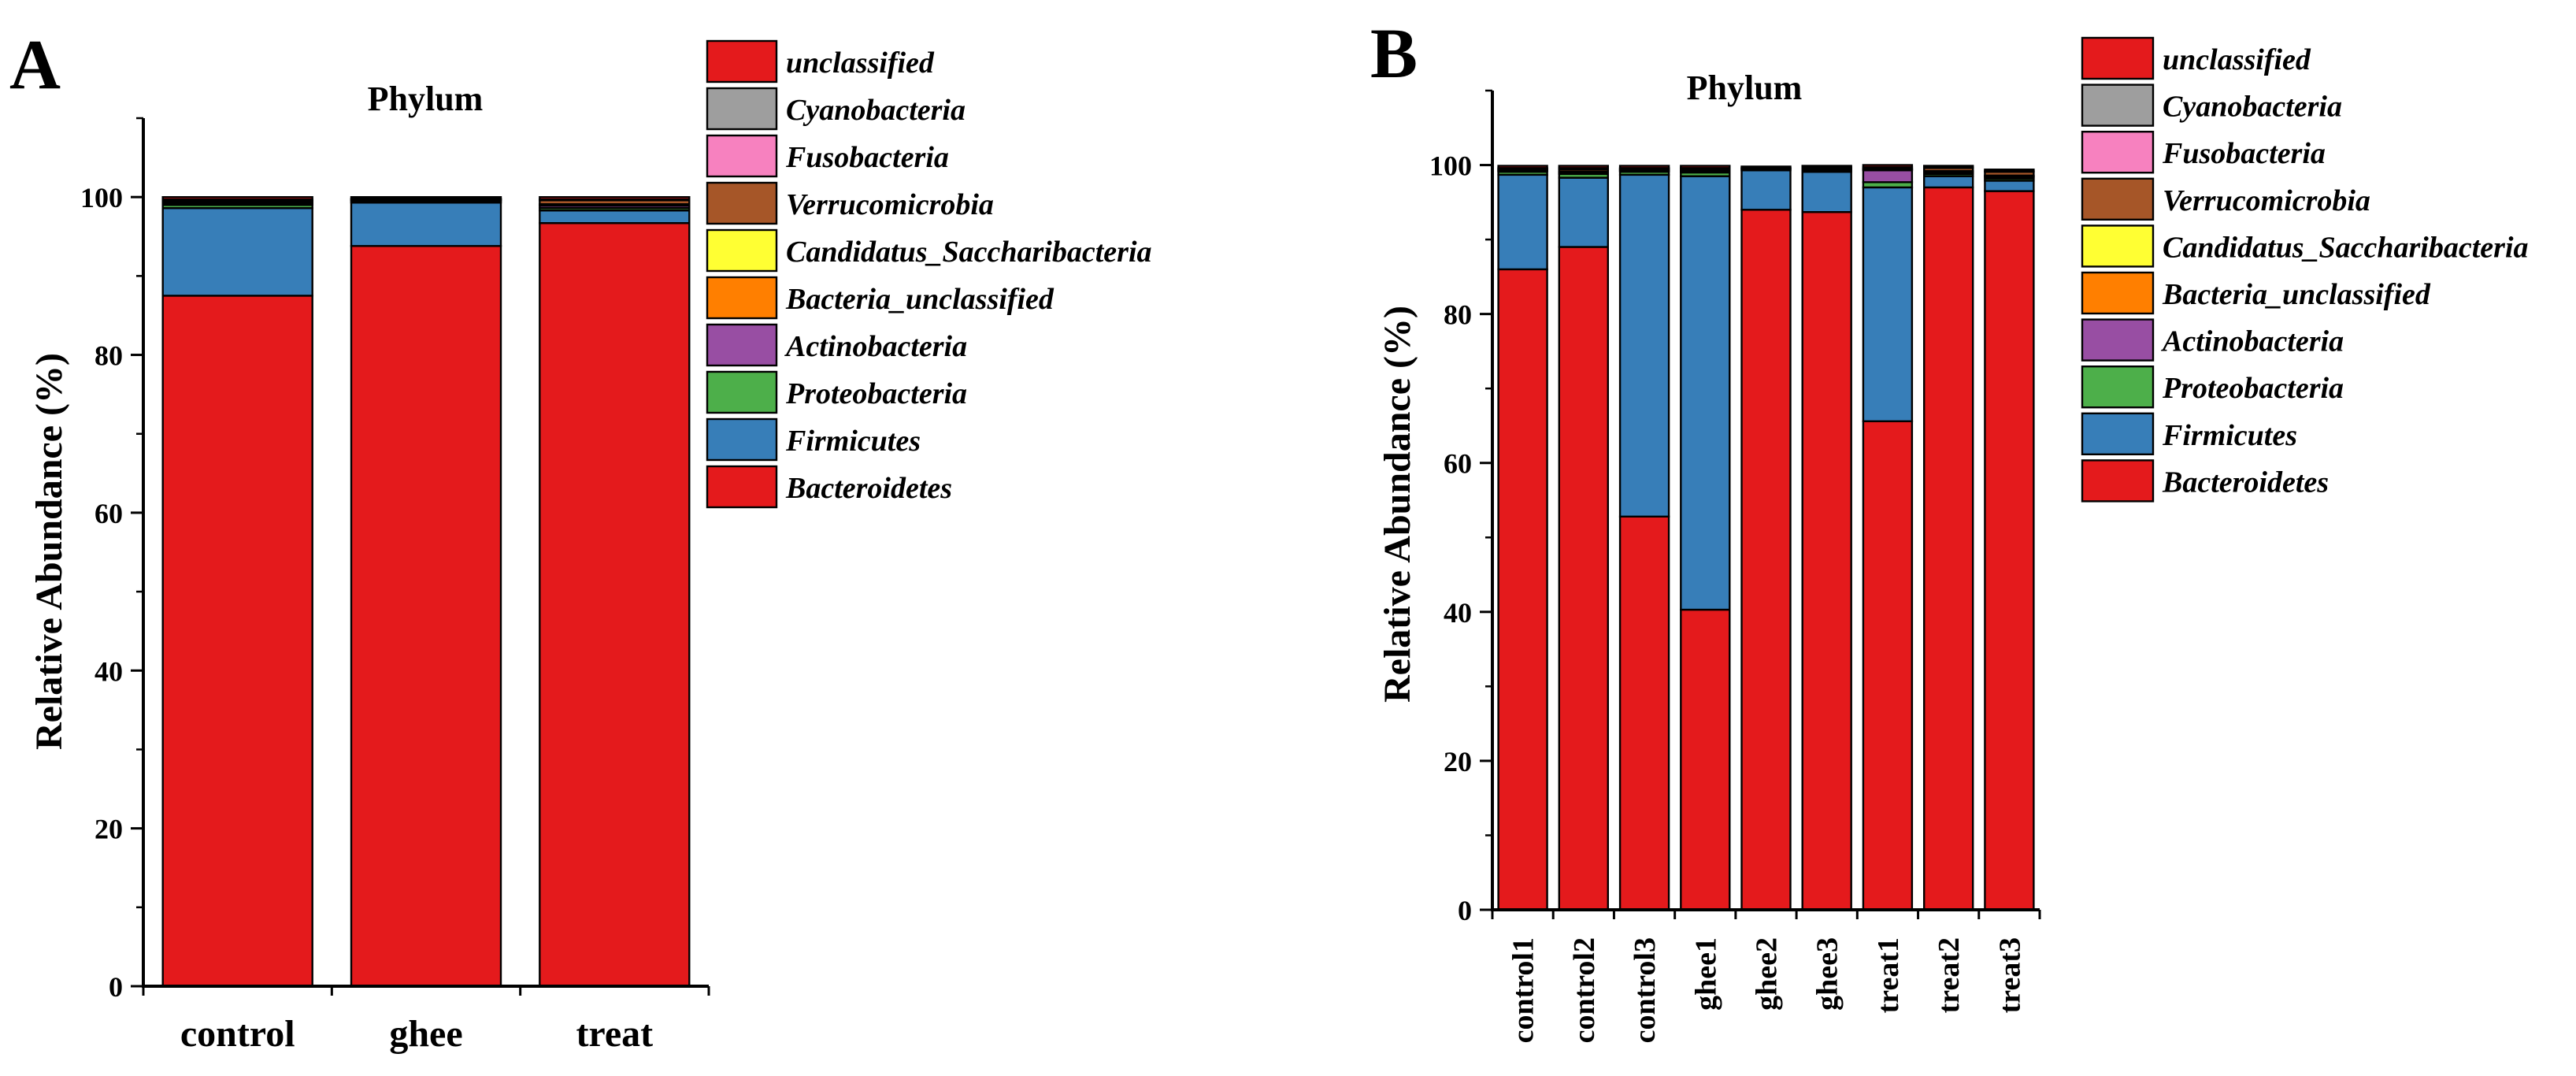 Image resolution: width=2576 pixels, height=1076 pixels. Describe the element at coordinates (1948, 167) in the screenshot. I see `b-bar-treat2-unclassified` at that location.